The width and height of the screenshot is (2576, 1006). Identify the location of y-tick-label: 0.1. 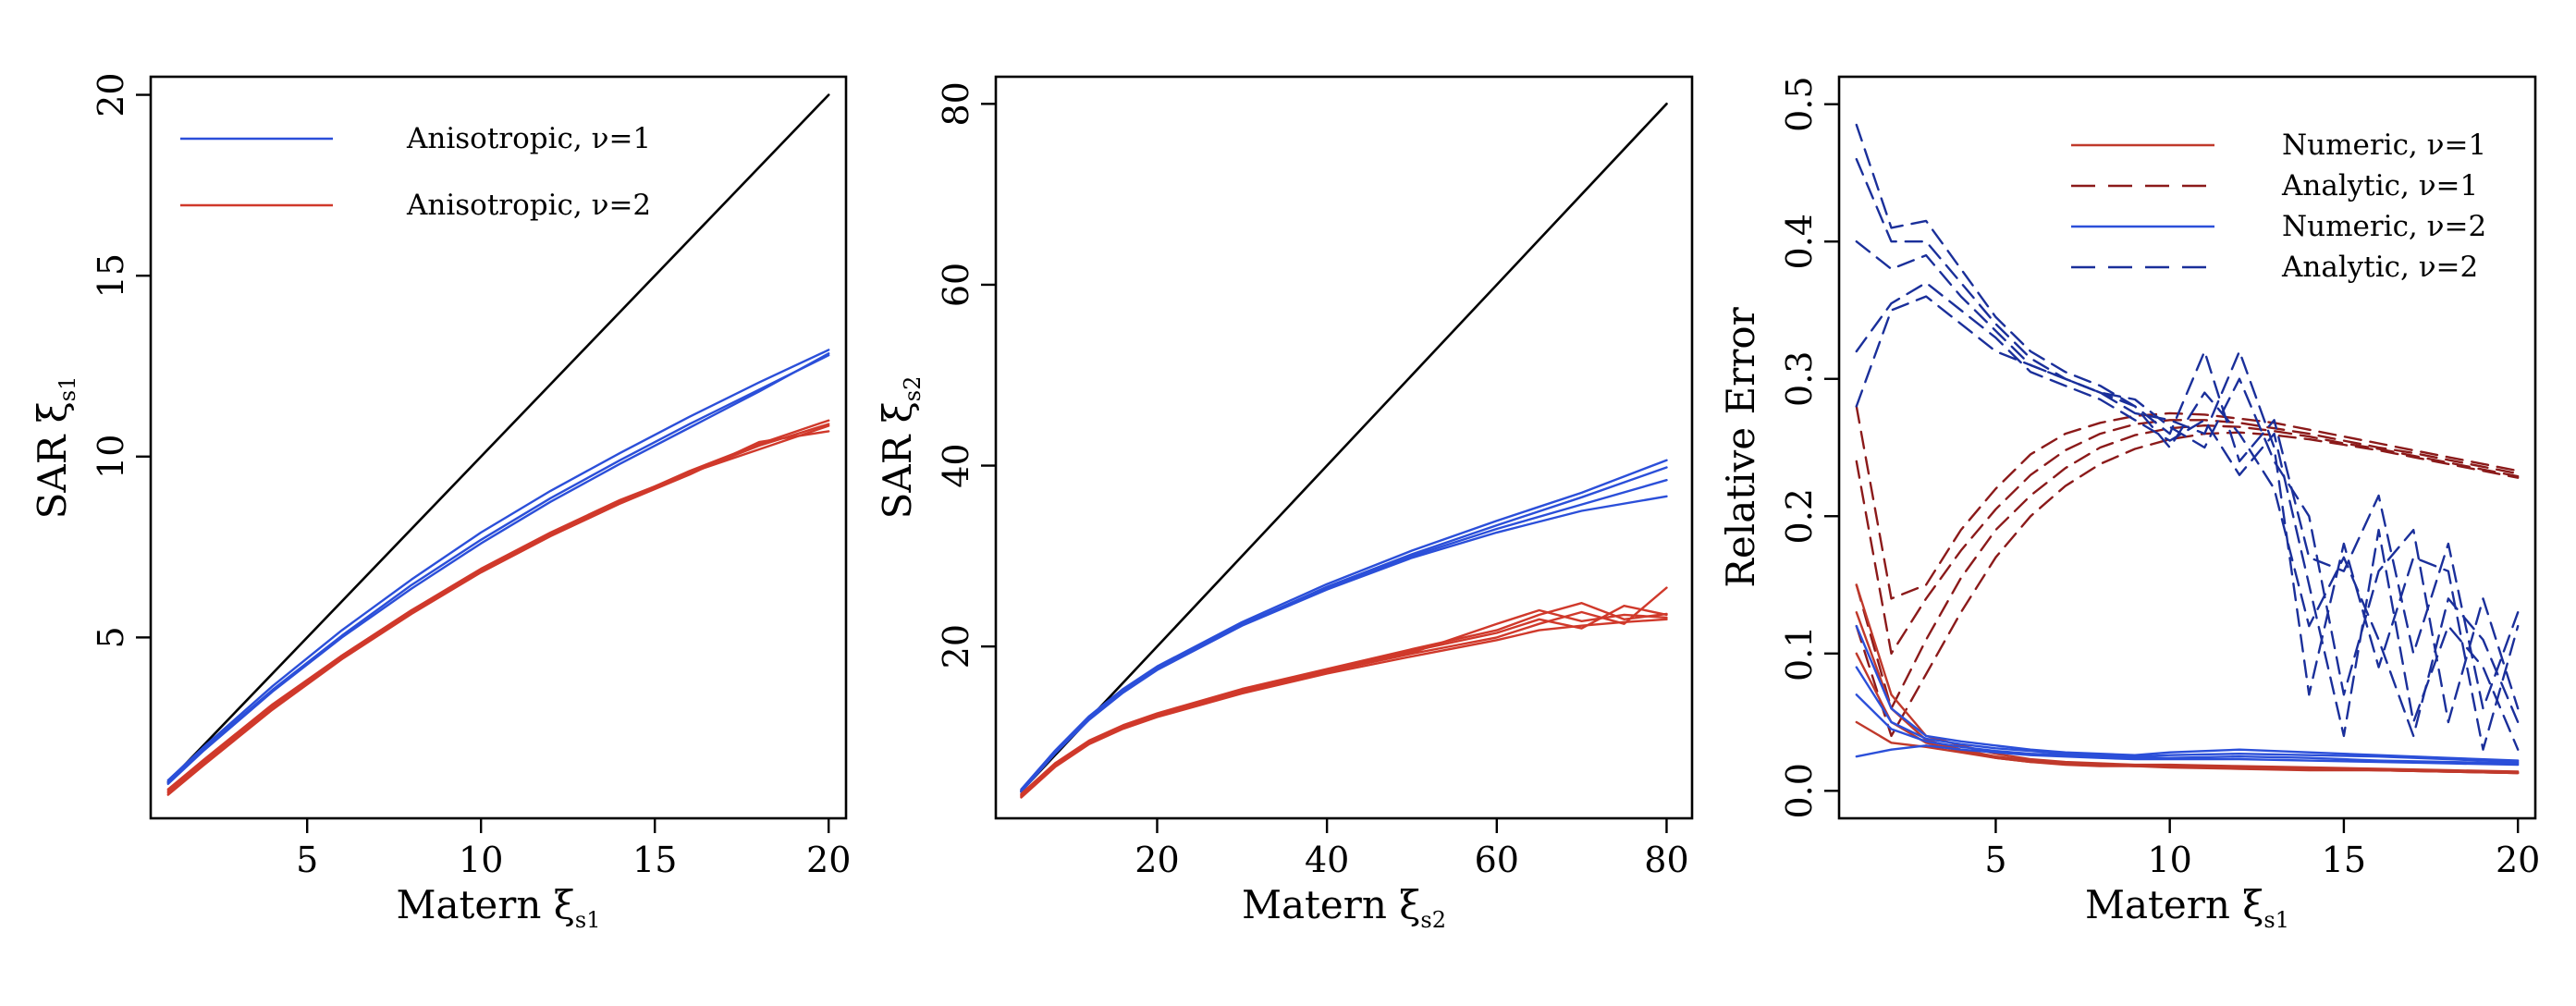
(1799, 653).